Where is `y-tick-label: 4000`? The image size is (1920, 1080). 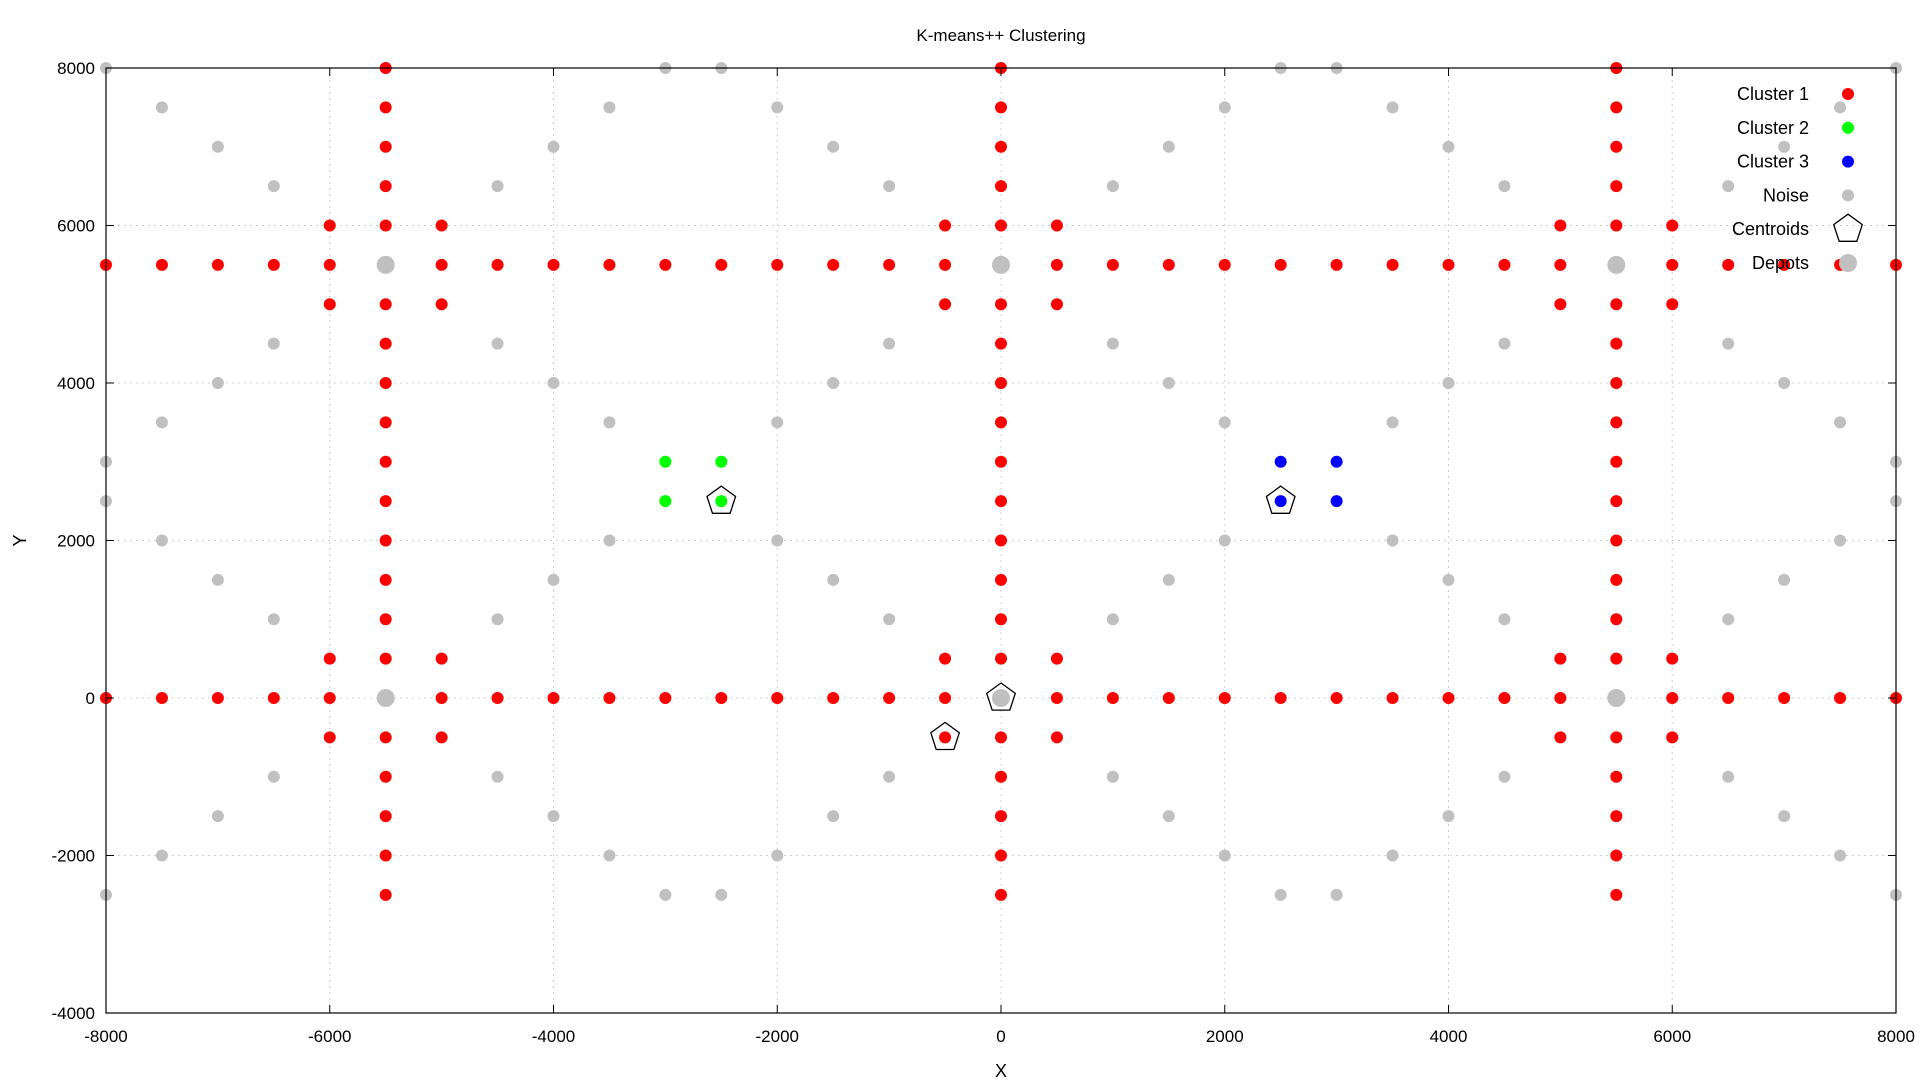
y-tick-label: 4000 is located at coordinates (76, 383).